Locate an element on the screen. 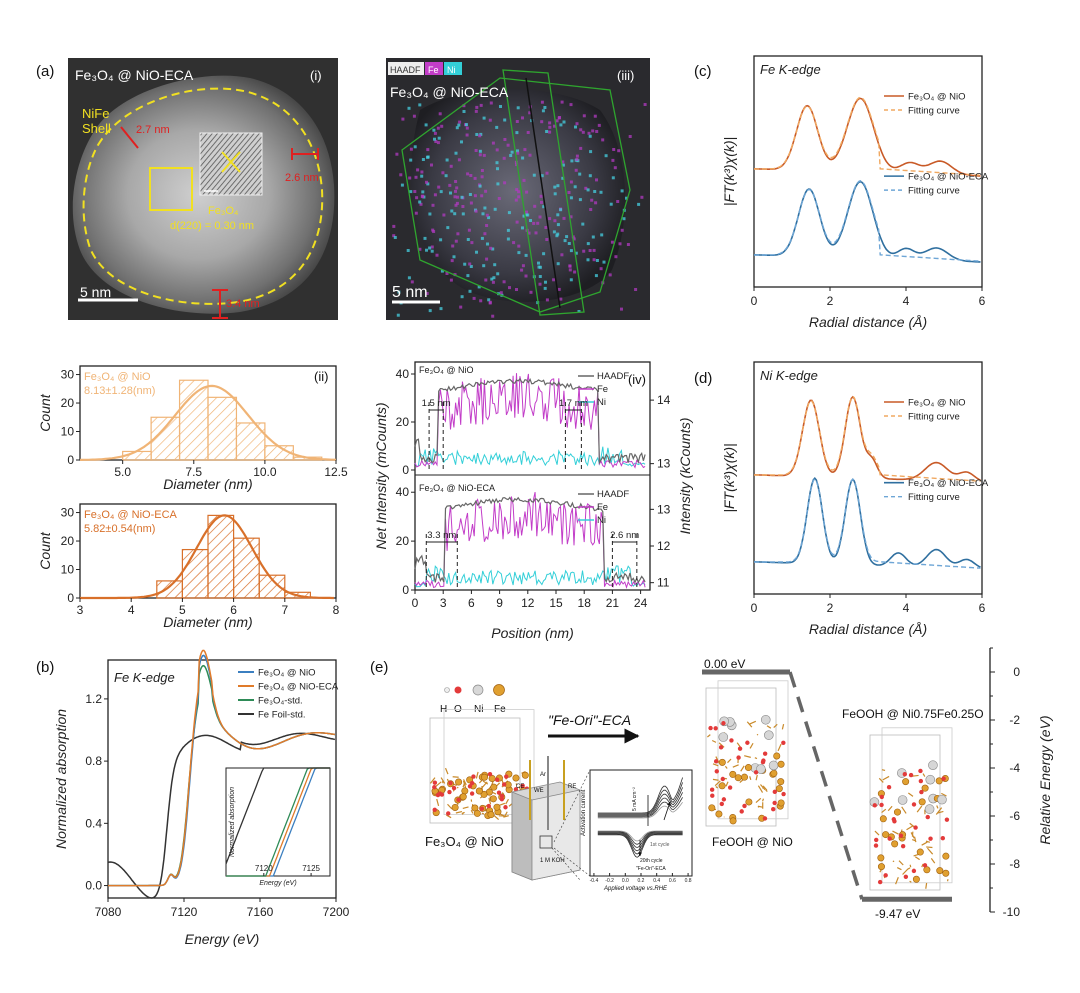  inset-x-tick-label: 7125 is located at coordinates (311, 868).